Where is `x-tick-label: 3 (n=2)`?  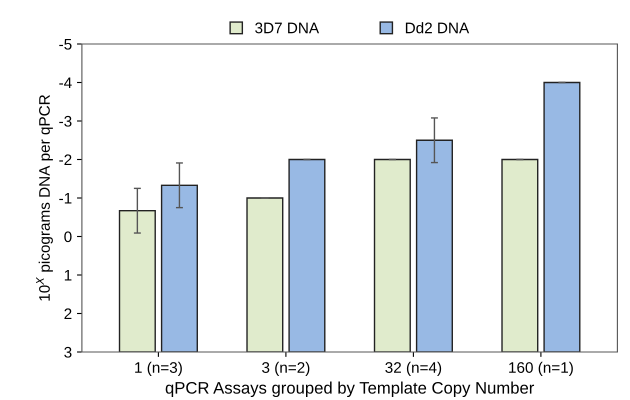
x-tick-label: 3 (n=2) is located at coordinates (286, 369).